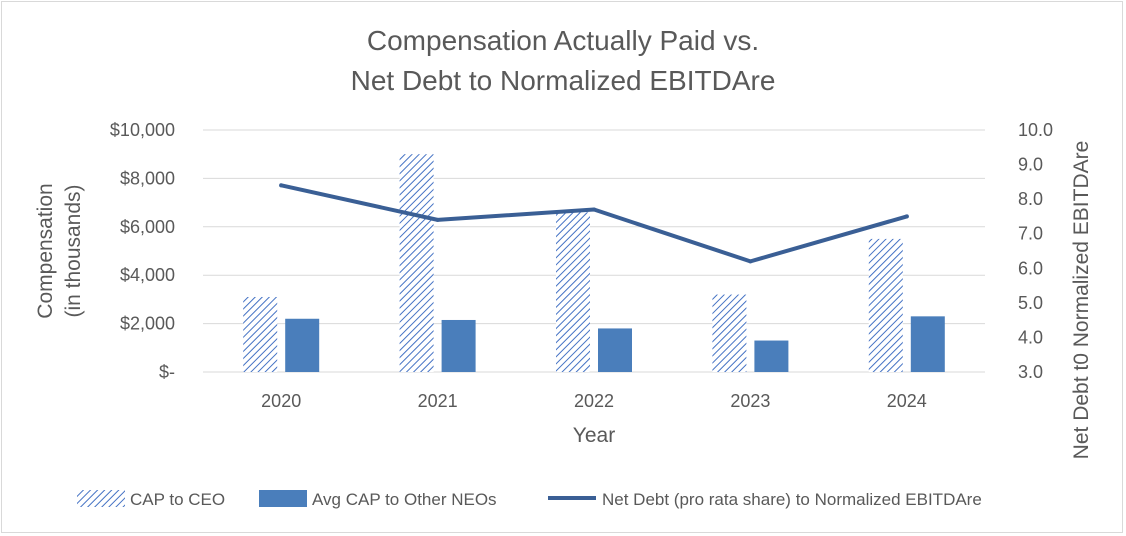  I want to click on y2-tick-label: 3.0, so click(1030, 372).